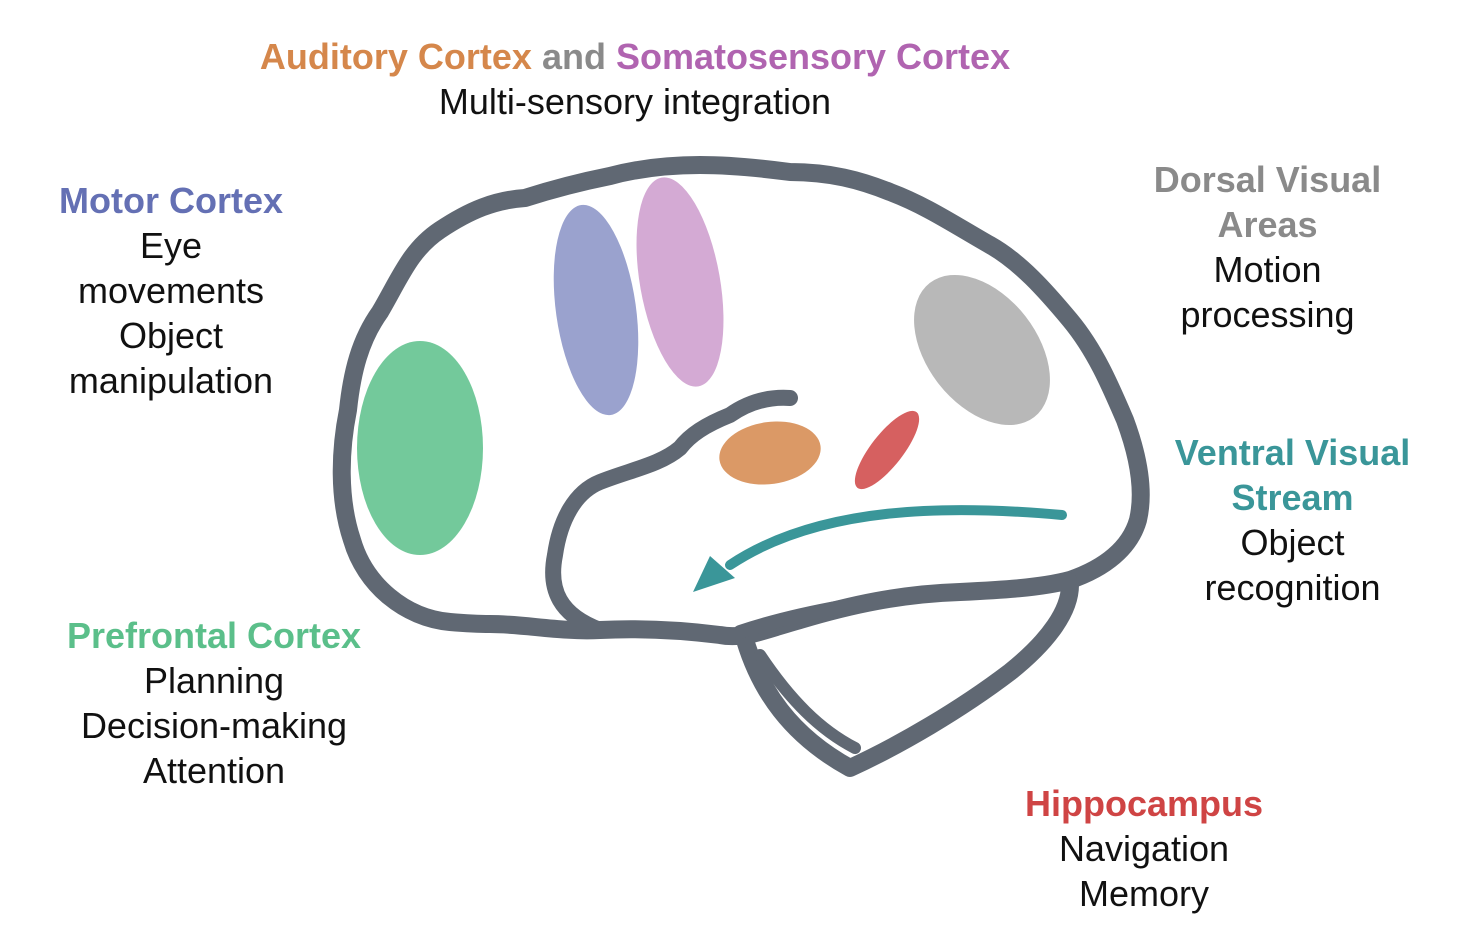 This screenshot has height=940, width=1470. What do you see at coordinates (420, 448) in the screenshot?
I see `prefrontal-region` at bounding box center [420, 448].